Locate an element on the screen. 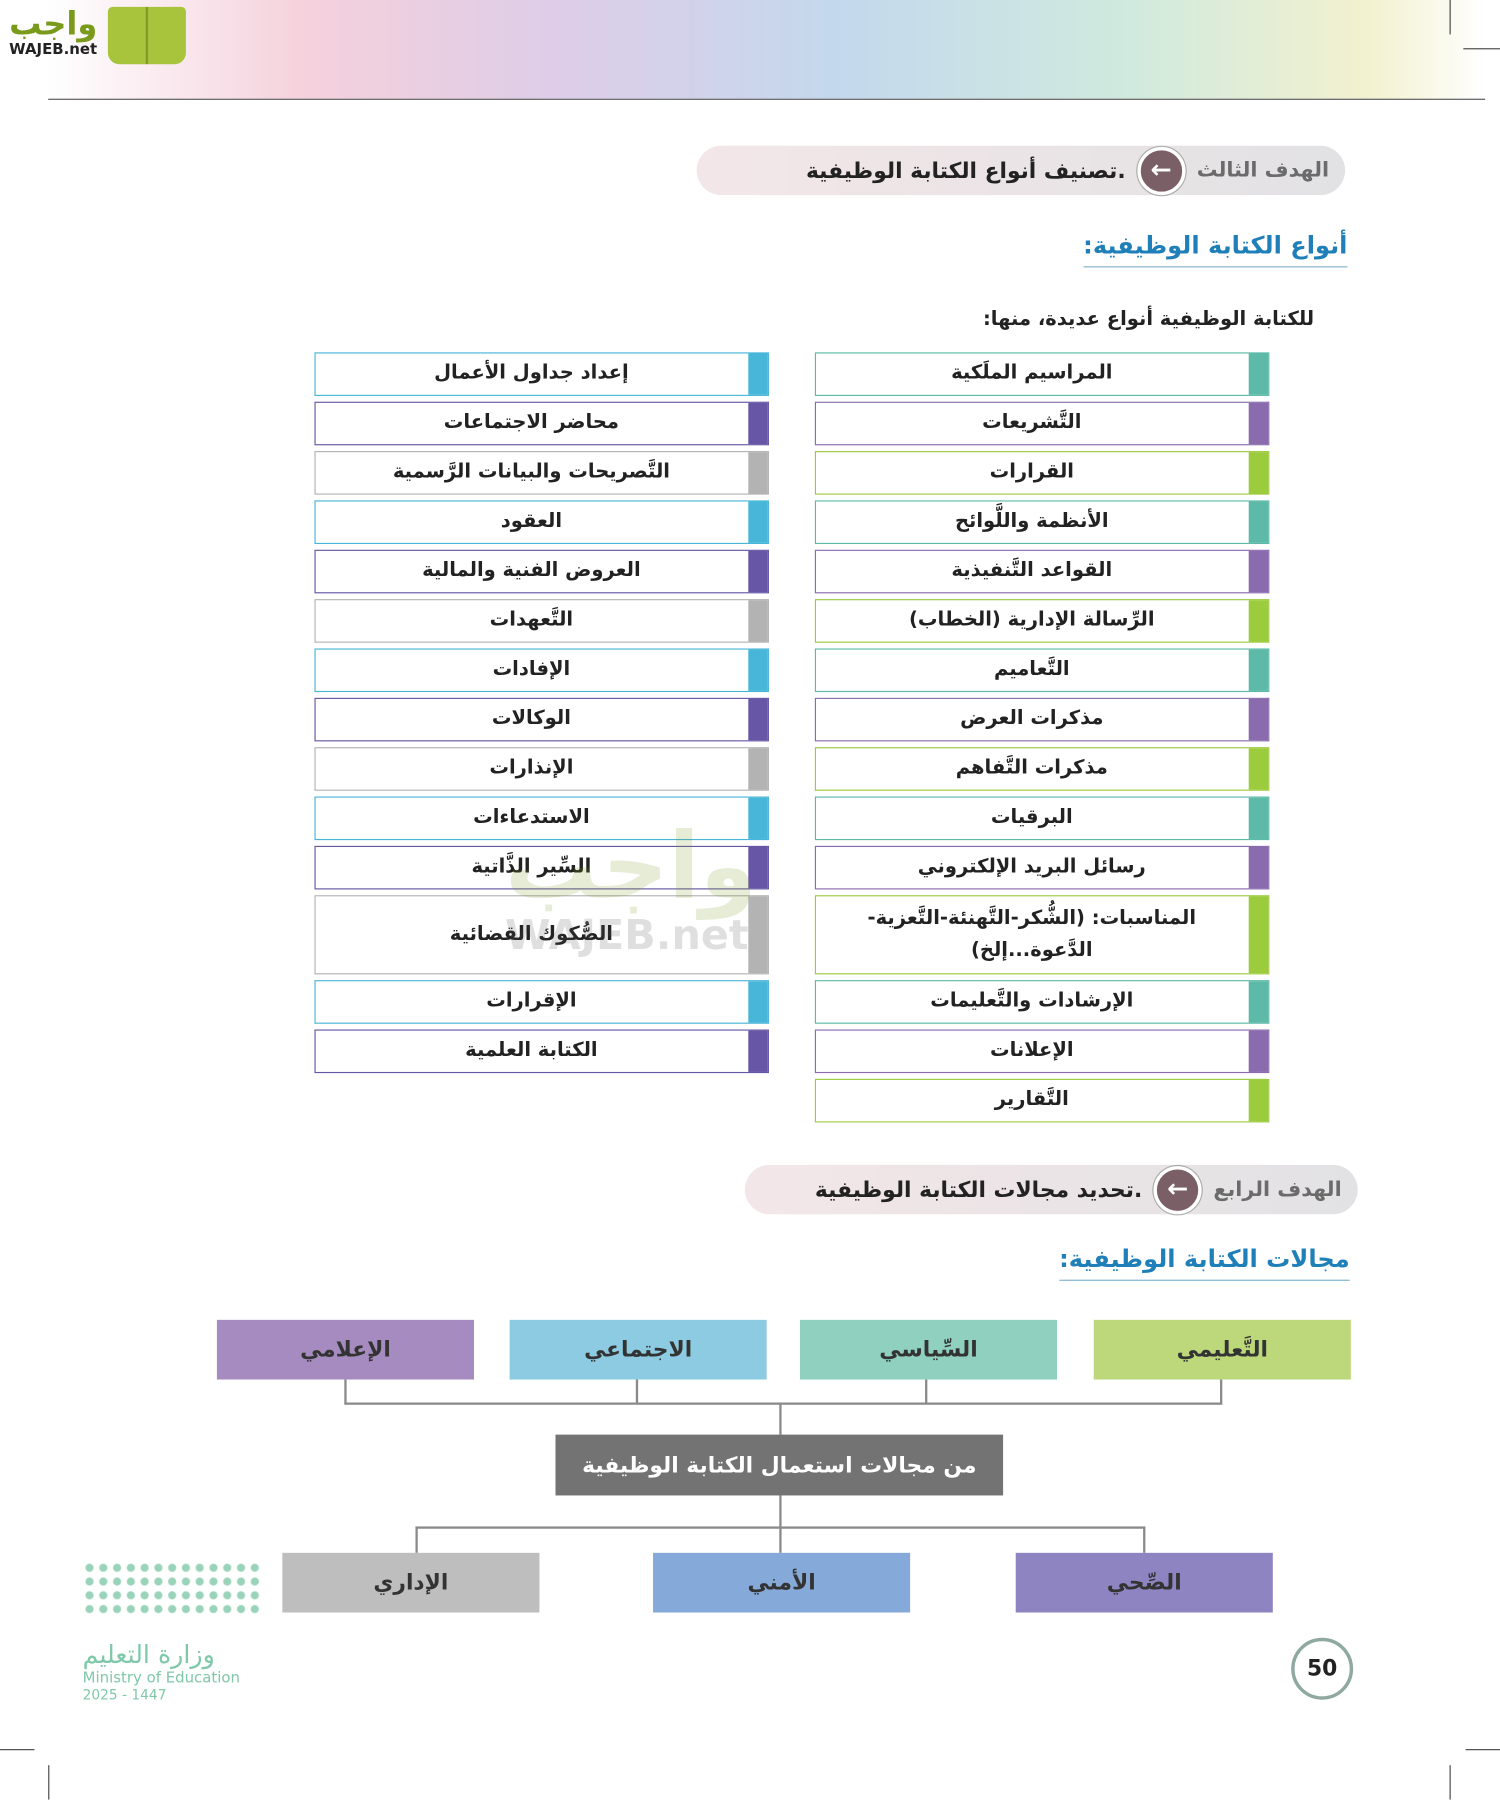 This screenshot has height=1800, width=1500. field-box: الإعلامي is located at coordinates (345, 1349).